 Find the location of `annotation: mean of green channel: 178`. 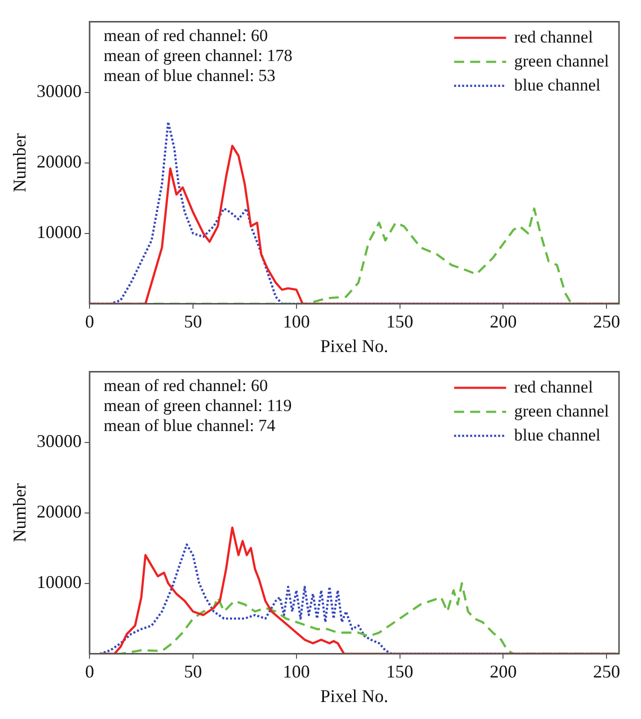

annotation: mean of green channel: 178 is located at coordinates (198, 55).